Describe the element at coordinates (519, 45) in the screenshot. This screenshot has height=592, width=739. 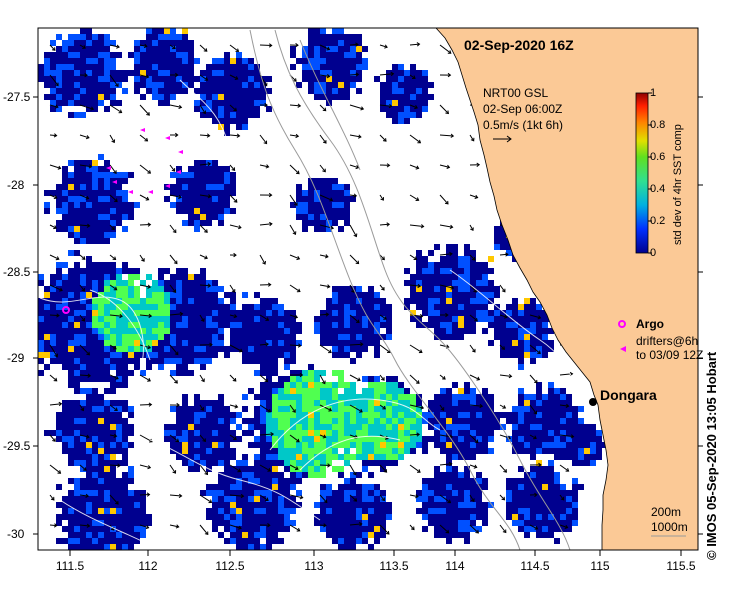
I see `map-title: 02-Sep-2020 16Z` at that location.